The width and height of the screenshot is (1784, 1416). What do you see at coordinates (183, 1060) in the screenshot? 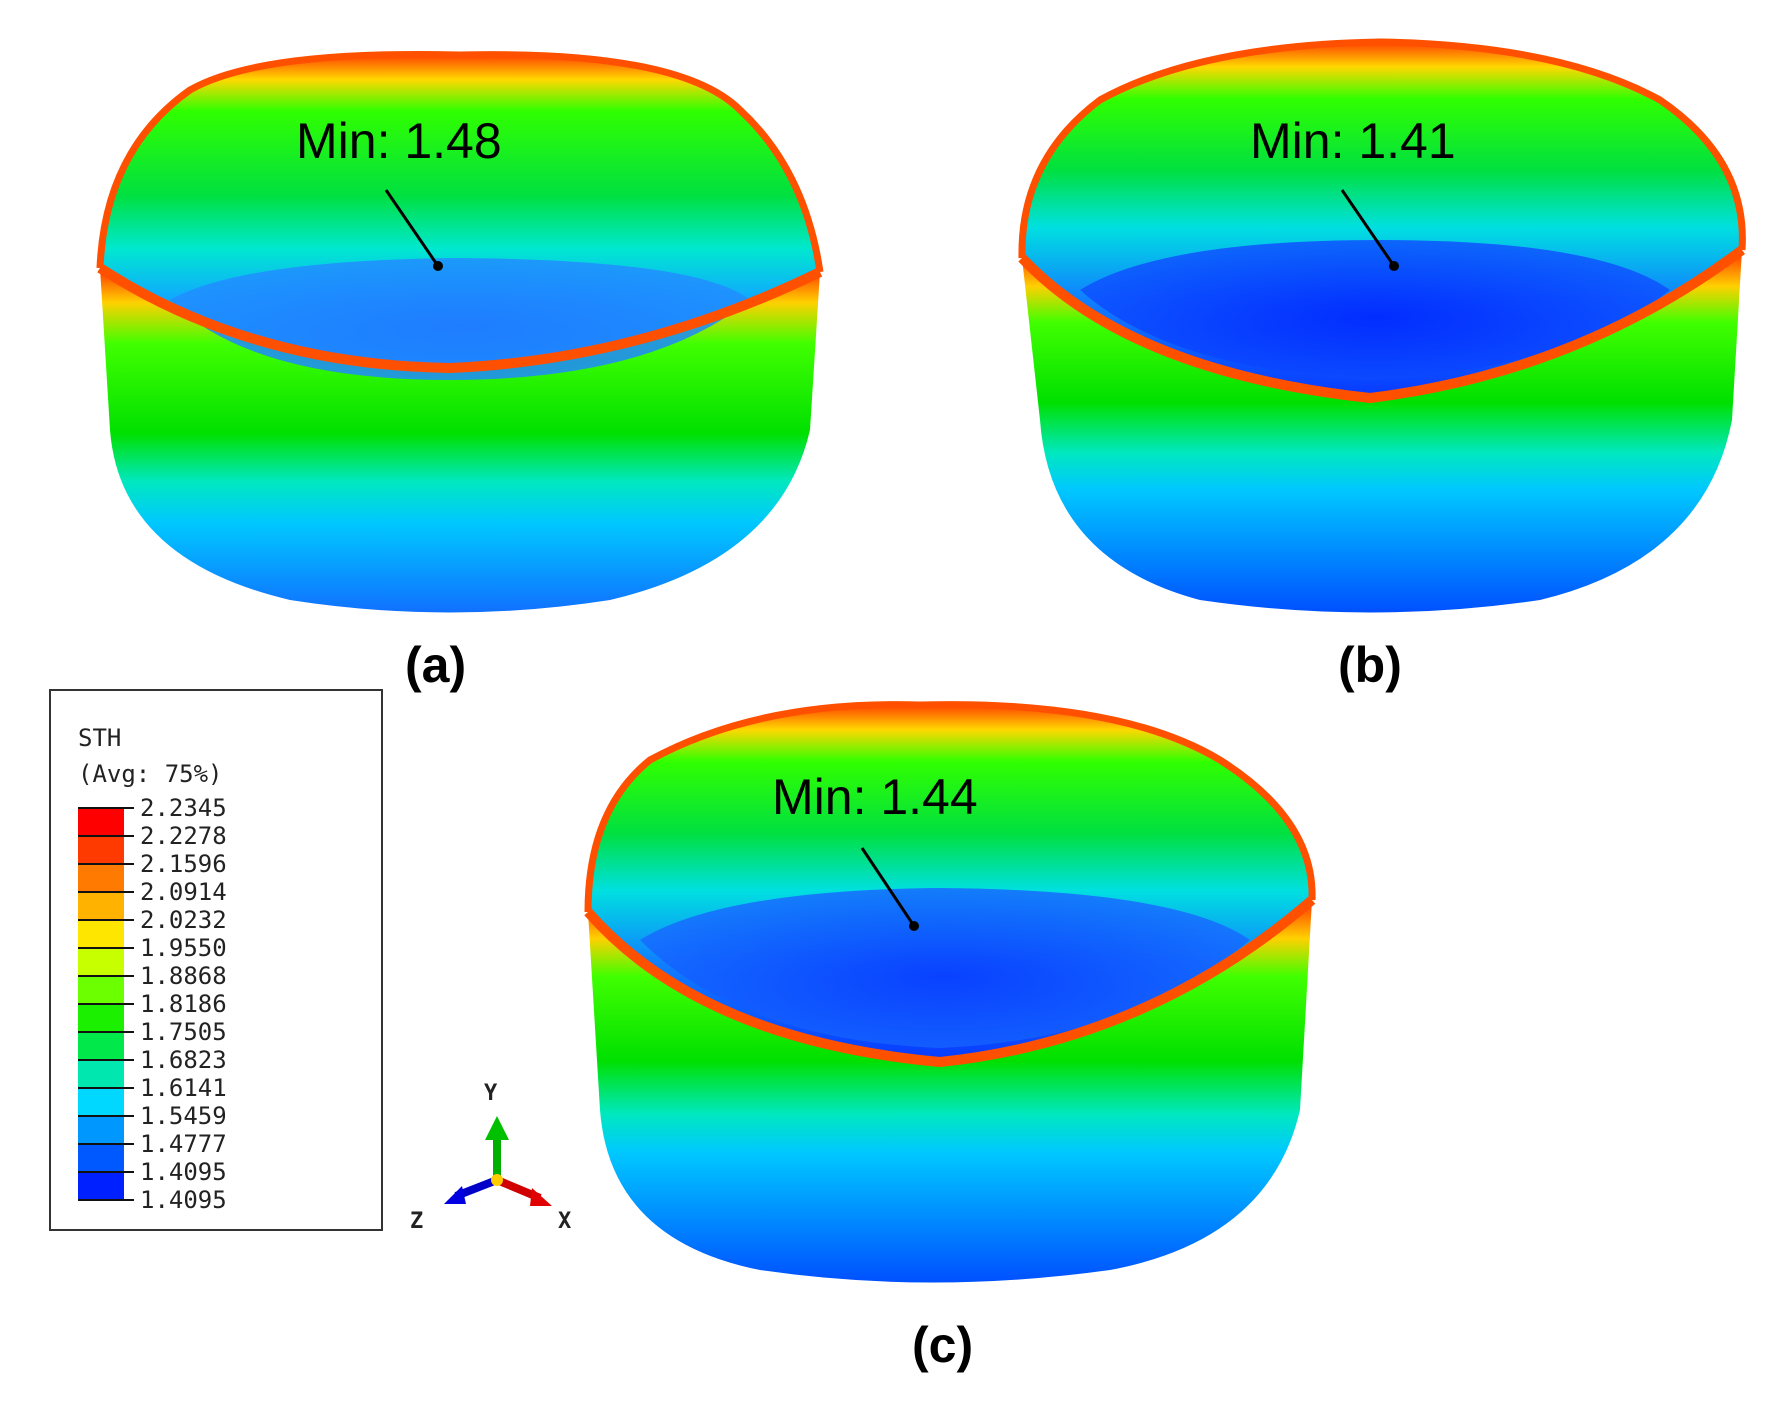
I see `legend-value-label: 1.6823` at bounding box center [183, 1060].